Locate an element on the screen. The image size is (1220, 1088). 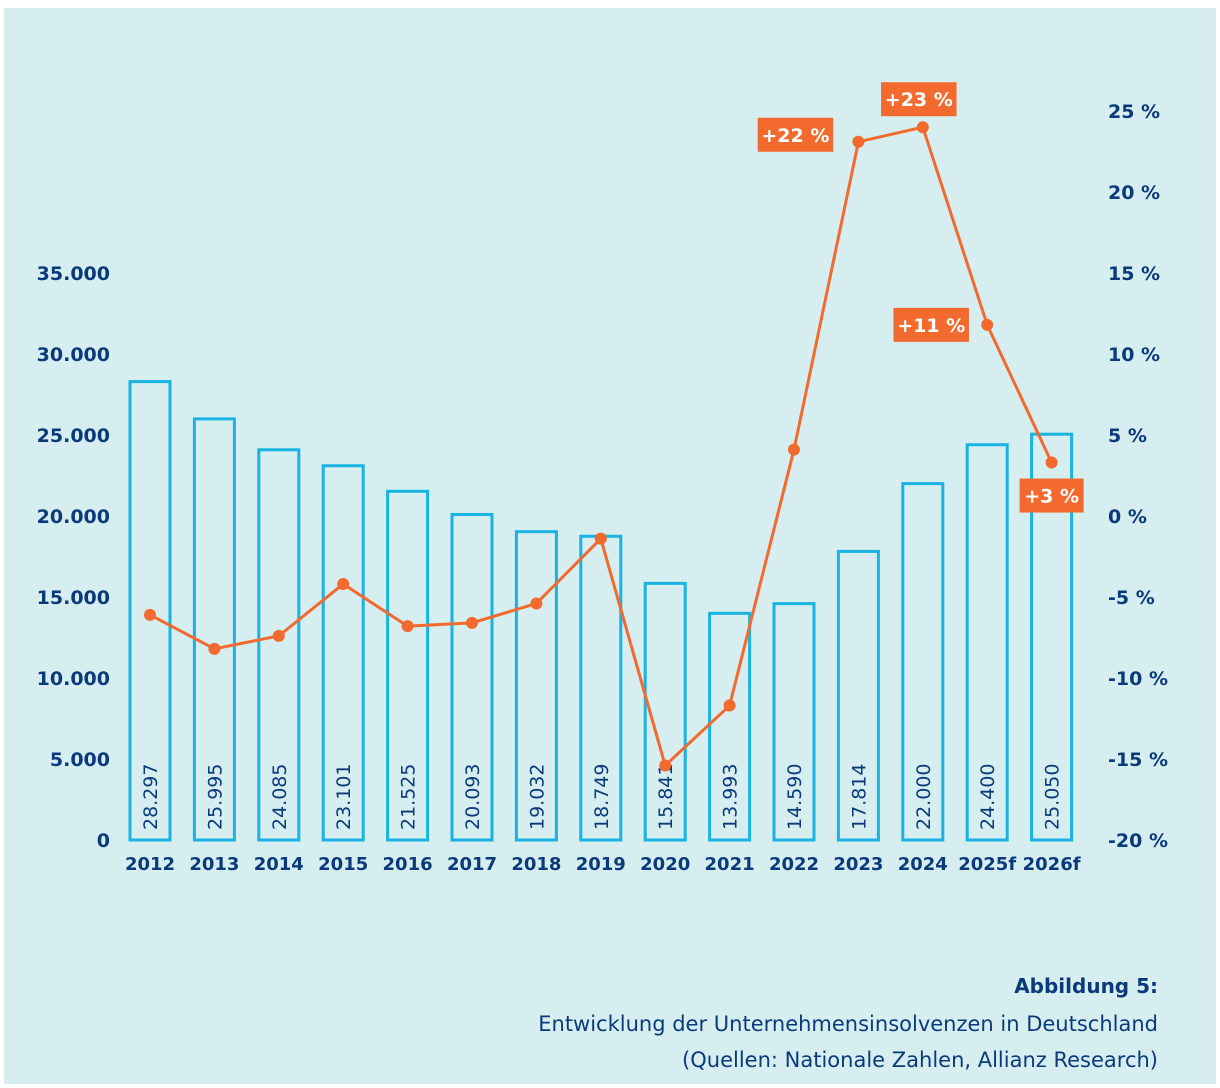
x-tick-label: 2025f is located at coordinates (987, 864).